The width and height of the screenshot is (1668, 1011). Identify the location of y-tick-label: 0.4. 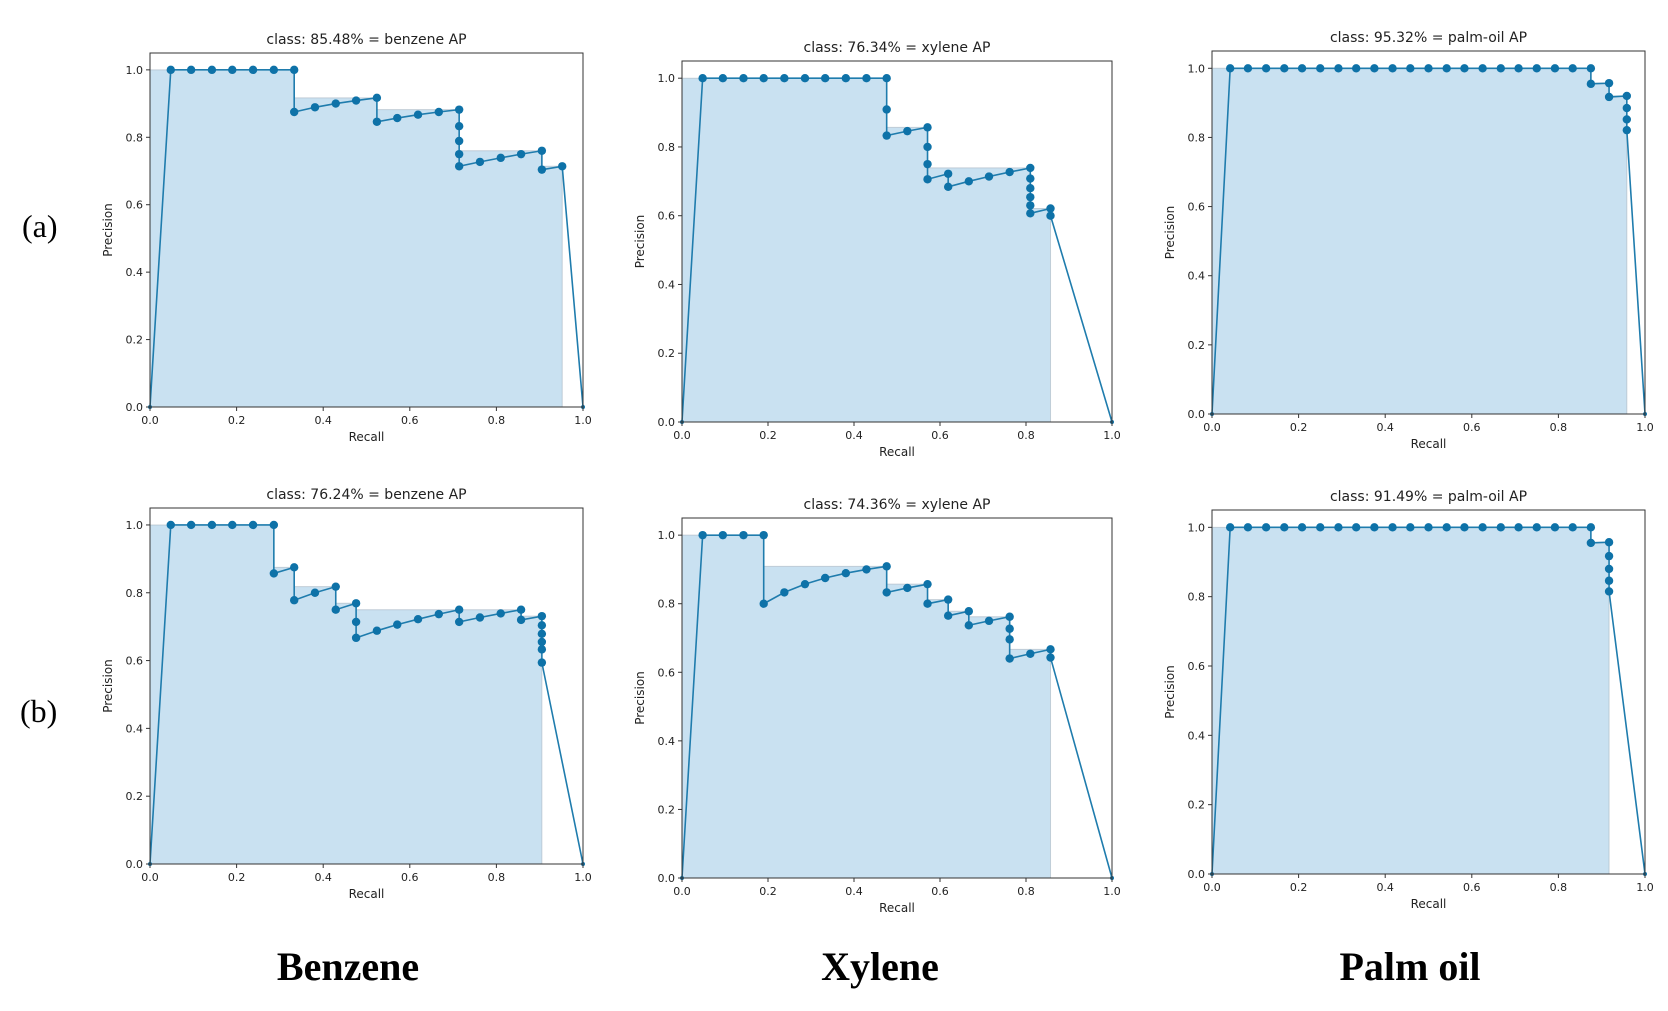
(1197, 276).